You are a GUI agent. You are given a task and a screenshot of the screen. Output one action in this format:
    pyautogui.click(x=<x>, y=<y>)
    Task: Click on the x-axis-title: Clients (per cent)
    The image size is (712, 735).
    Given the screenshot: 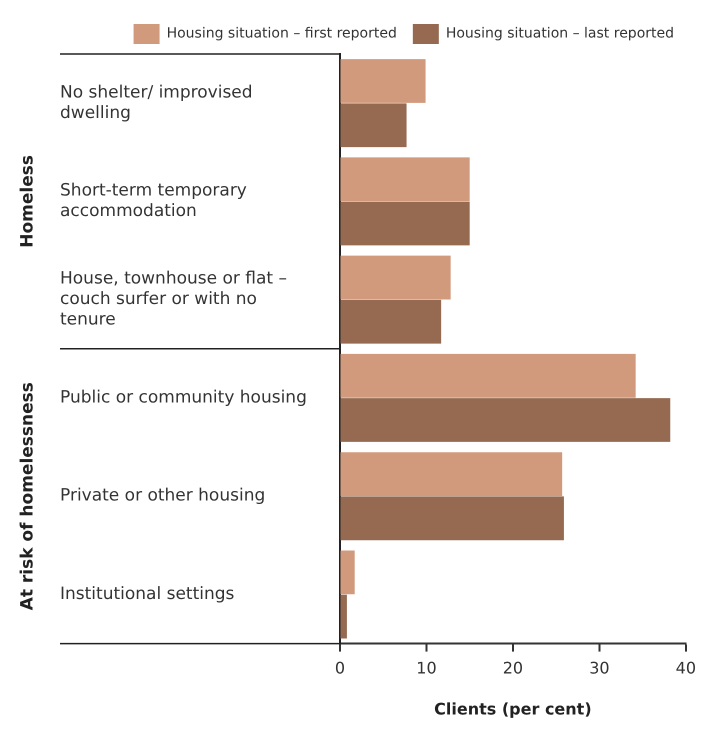 What is the action you would take?
    pyautogui.click(x=513, y=709)
    